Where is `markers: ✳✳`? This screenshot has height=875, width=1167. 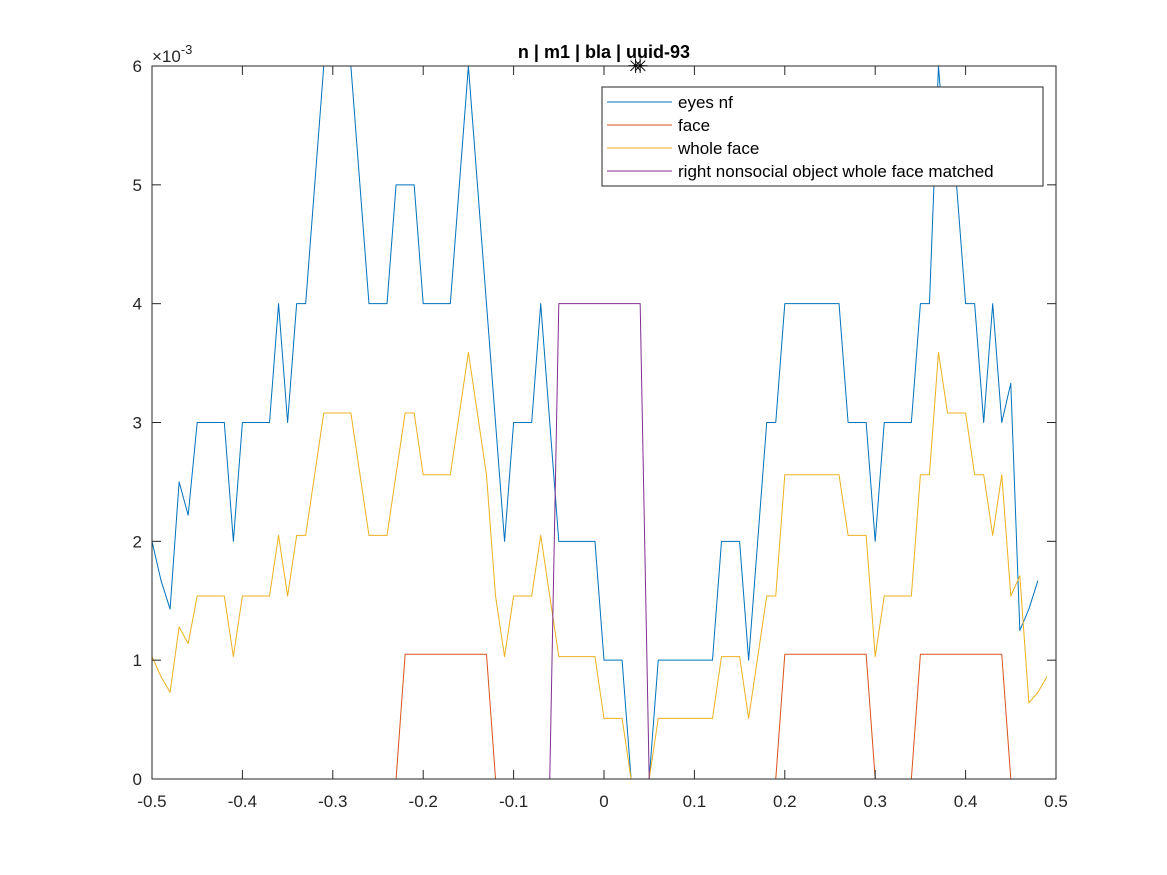
markers: ✳✳ is located at coordinates (637, 67).